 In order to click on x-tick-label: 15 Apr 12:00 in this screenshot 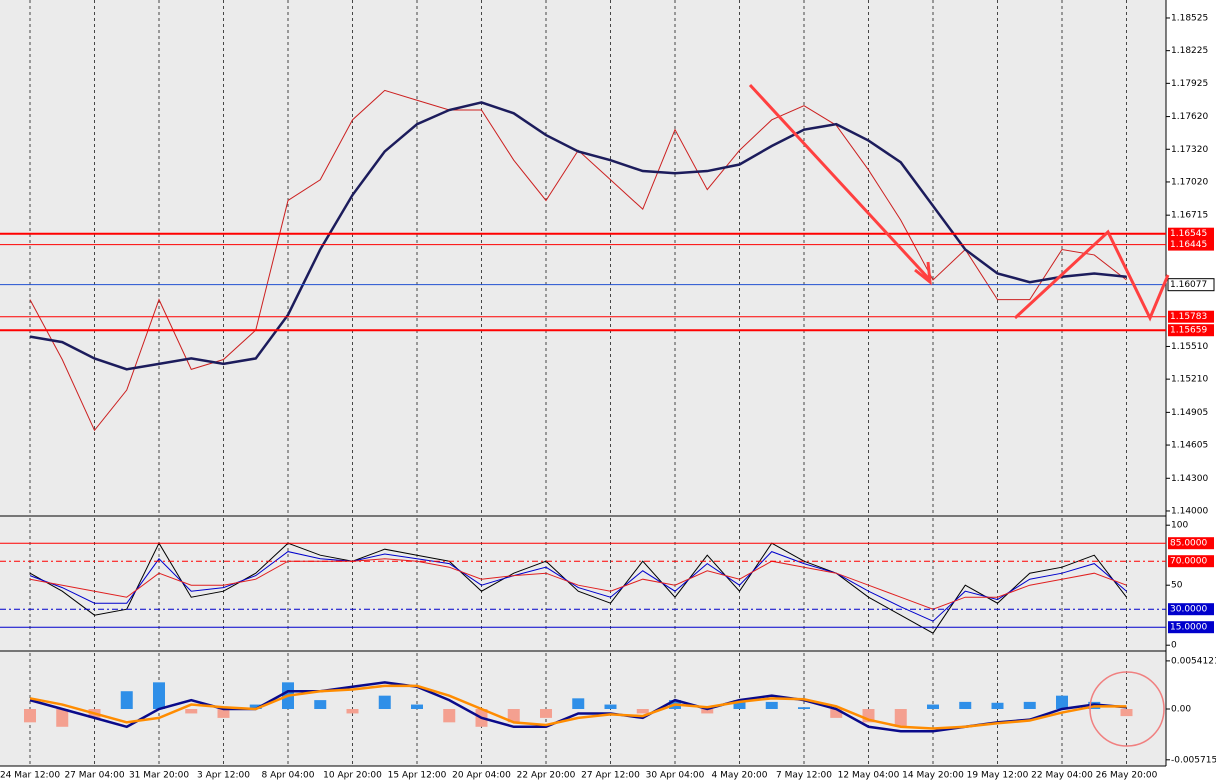, I will do `click(417, 776)`.